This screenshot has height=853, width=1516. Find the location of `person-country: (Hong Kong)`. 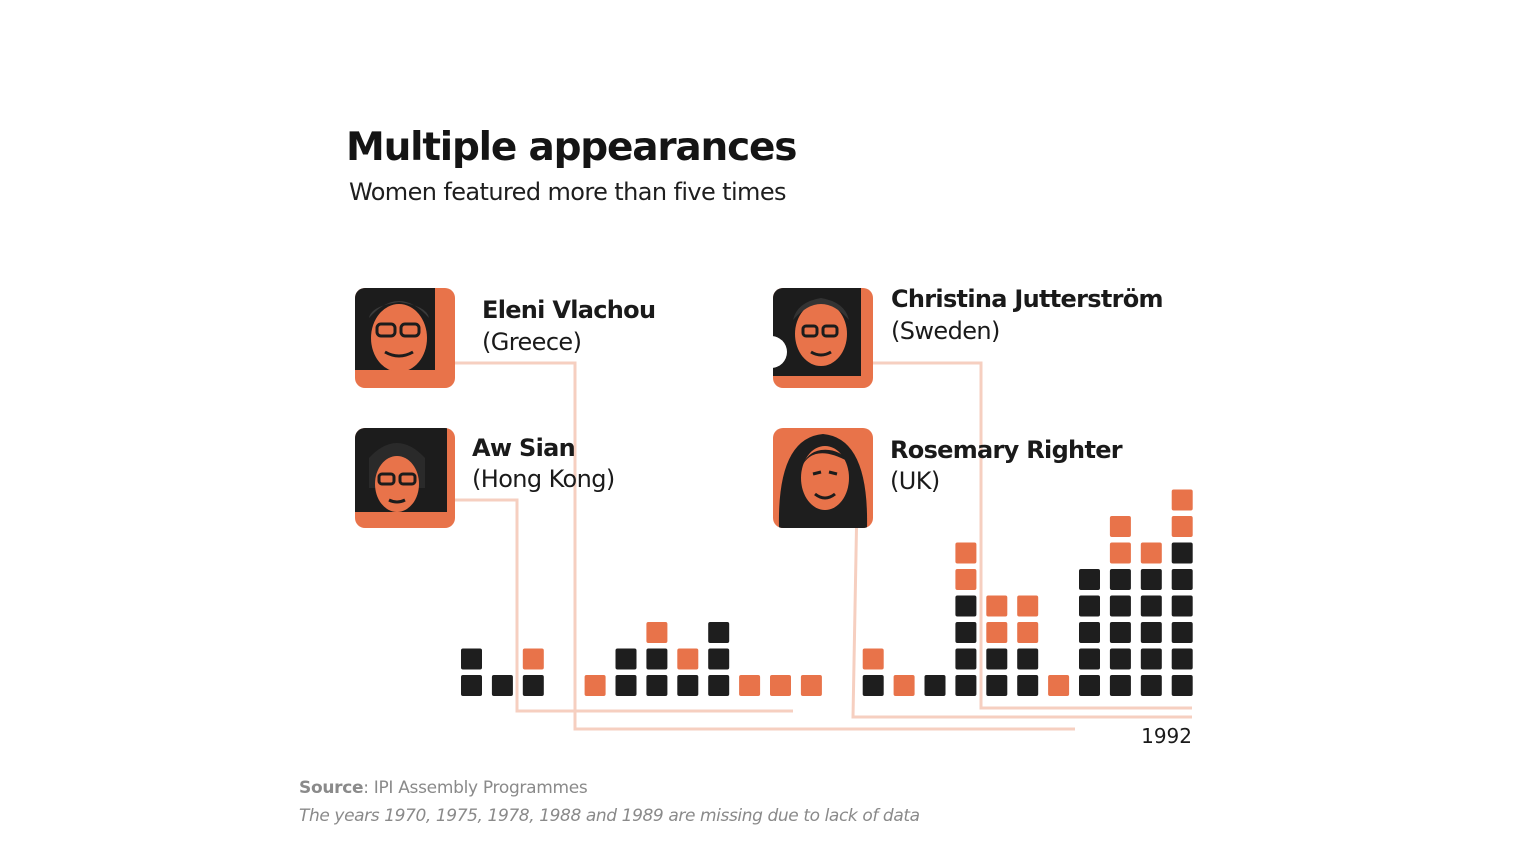

person-country: (Hong Kong) is located at coordinates (543, 479).